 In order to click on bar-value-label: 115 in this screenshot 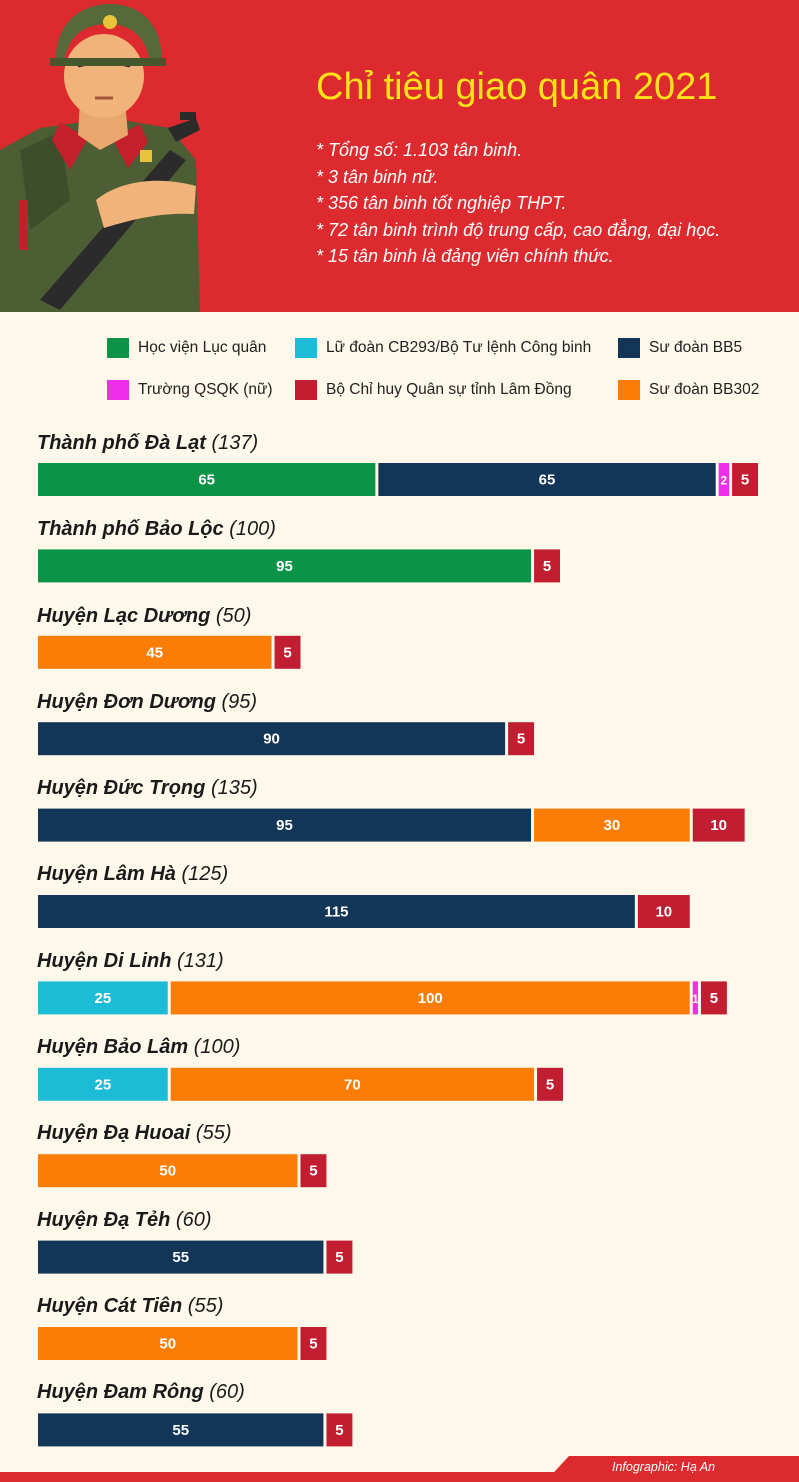, I will do `click(336, 912)`.